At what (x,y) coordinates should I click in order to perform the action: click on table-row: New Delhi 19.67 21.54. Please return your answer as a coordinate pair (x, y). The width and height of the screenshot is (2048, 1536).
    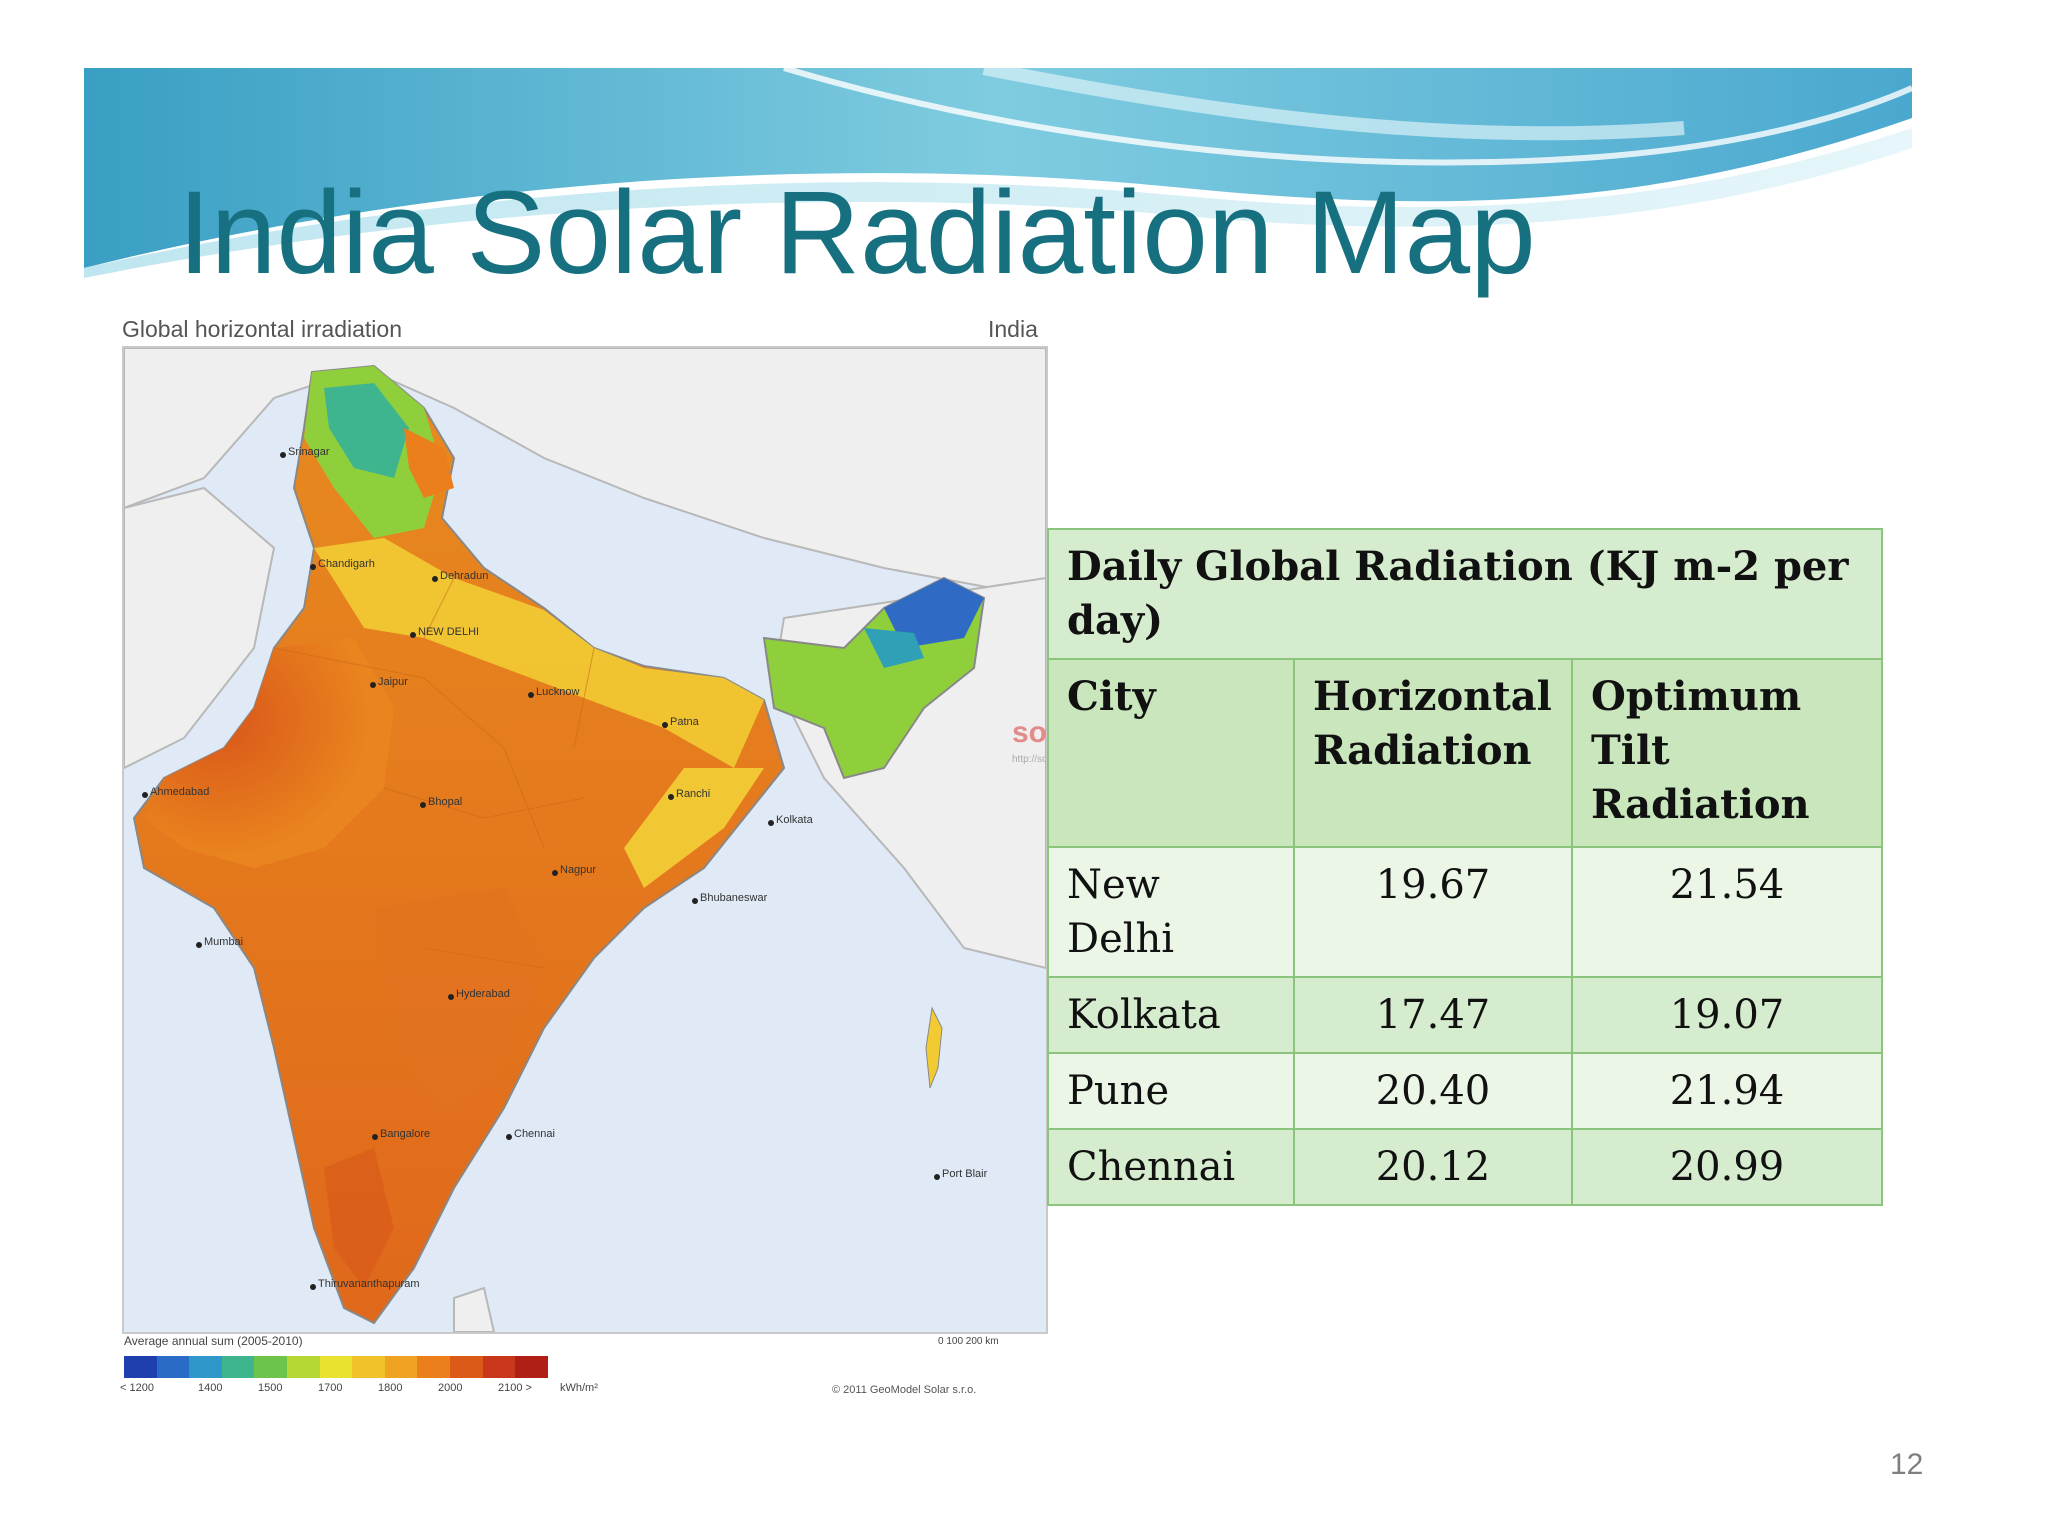
    Looking at the image, I should click on (1465, 912).